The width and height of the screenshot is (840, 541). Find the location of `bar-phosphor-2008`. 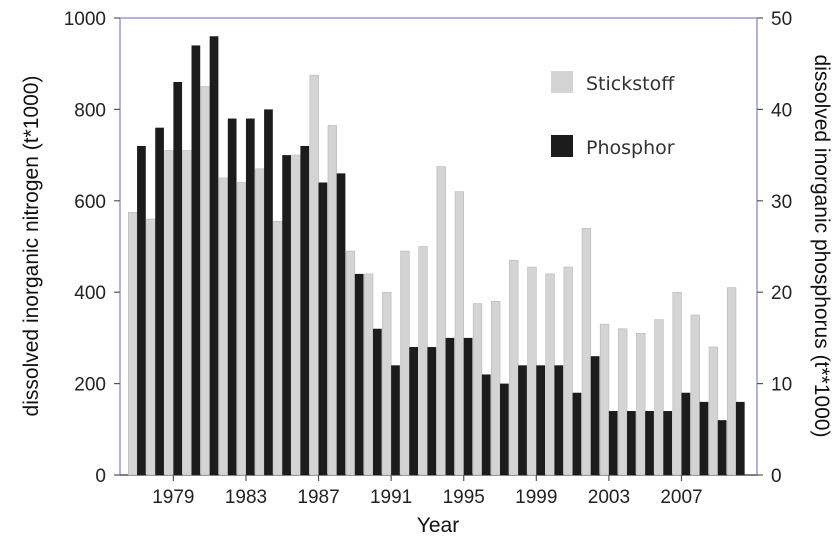

bar-phosphor-2008 is located at coordinates (704, 438).